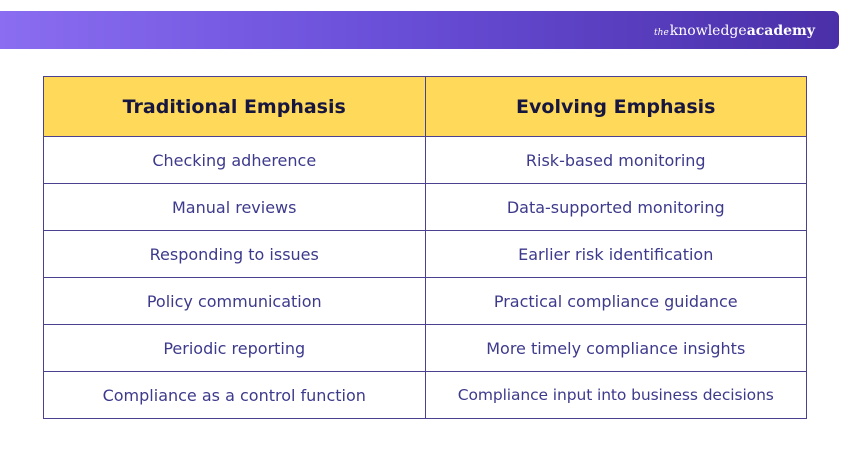 The height and width of the screenshot is (450, 850). What do you see at coordinates (419, 30) in the screenshot?
I see `top-banner: theknowledgeacademy` at bounding box center [419, 30].